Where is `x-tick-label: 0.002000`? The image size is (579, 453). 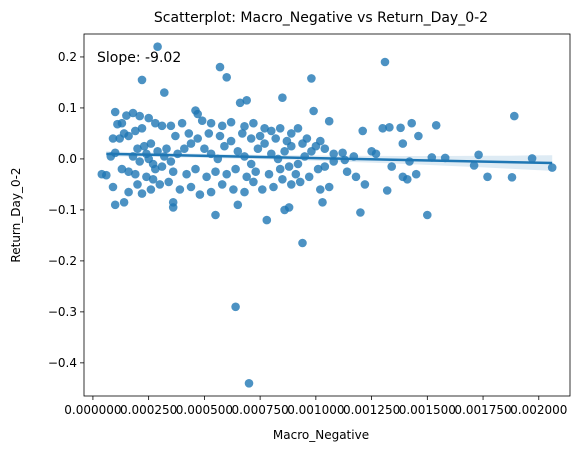 x-tick-label: 0.002000 is located at coordinates (538, 410).